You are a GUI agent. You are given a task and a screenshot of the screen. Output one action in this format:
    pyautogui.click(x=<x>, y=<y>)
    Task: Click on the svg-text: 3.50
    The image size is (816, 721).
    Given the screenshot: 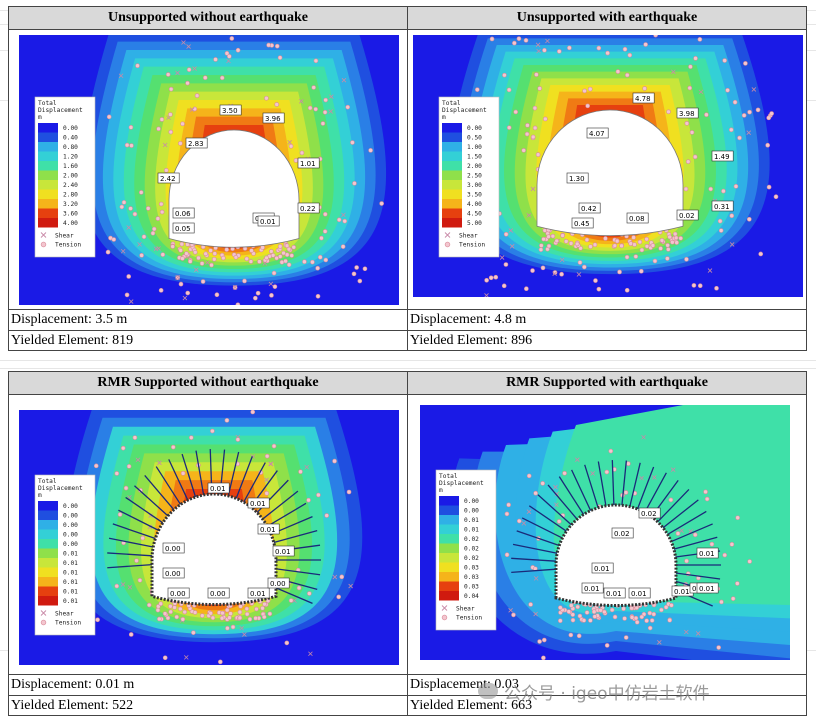 What is the action you would take?
    pyautogui.click(x=474, y=195)
    